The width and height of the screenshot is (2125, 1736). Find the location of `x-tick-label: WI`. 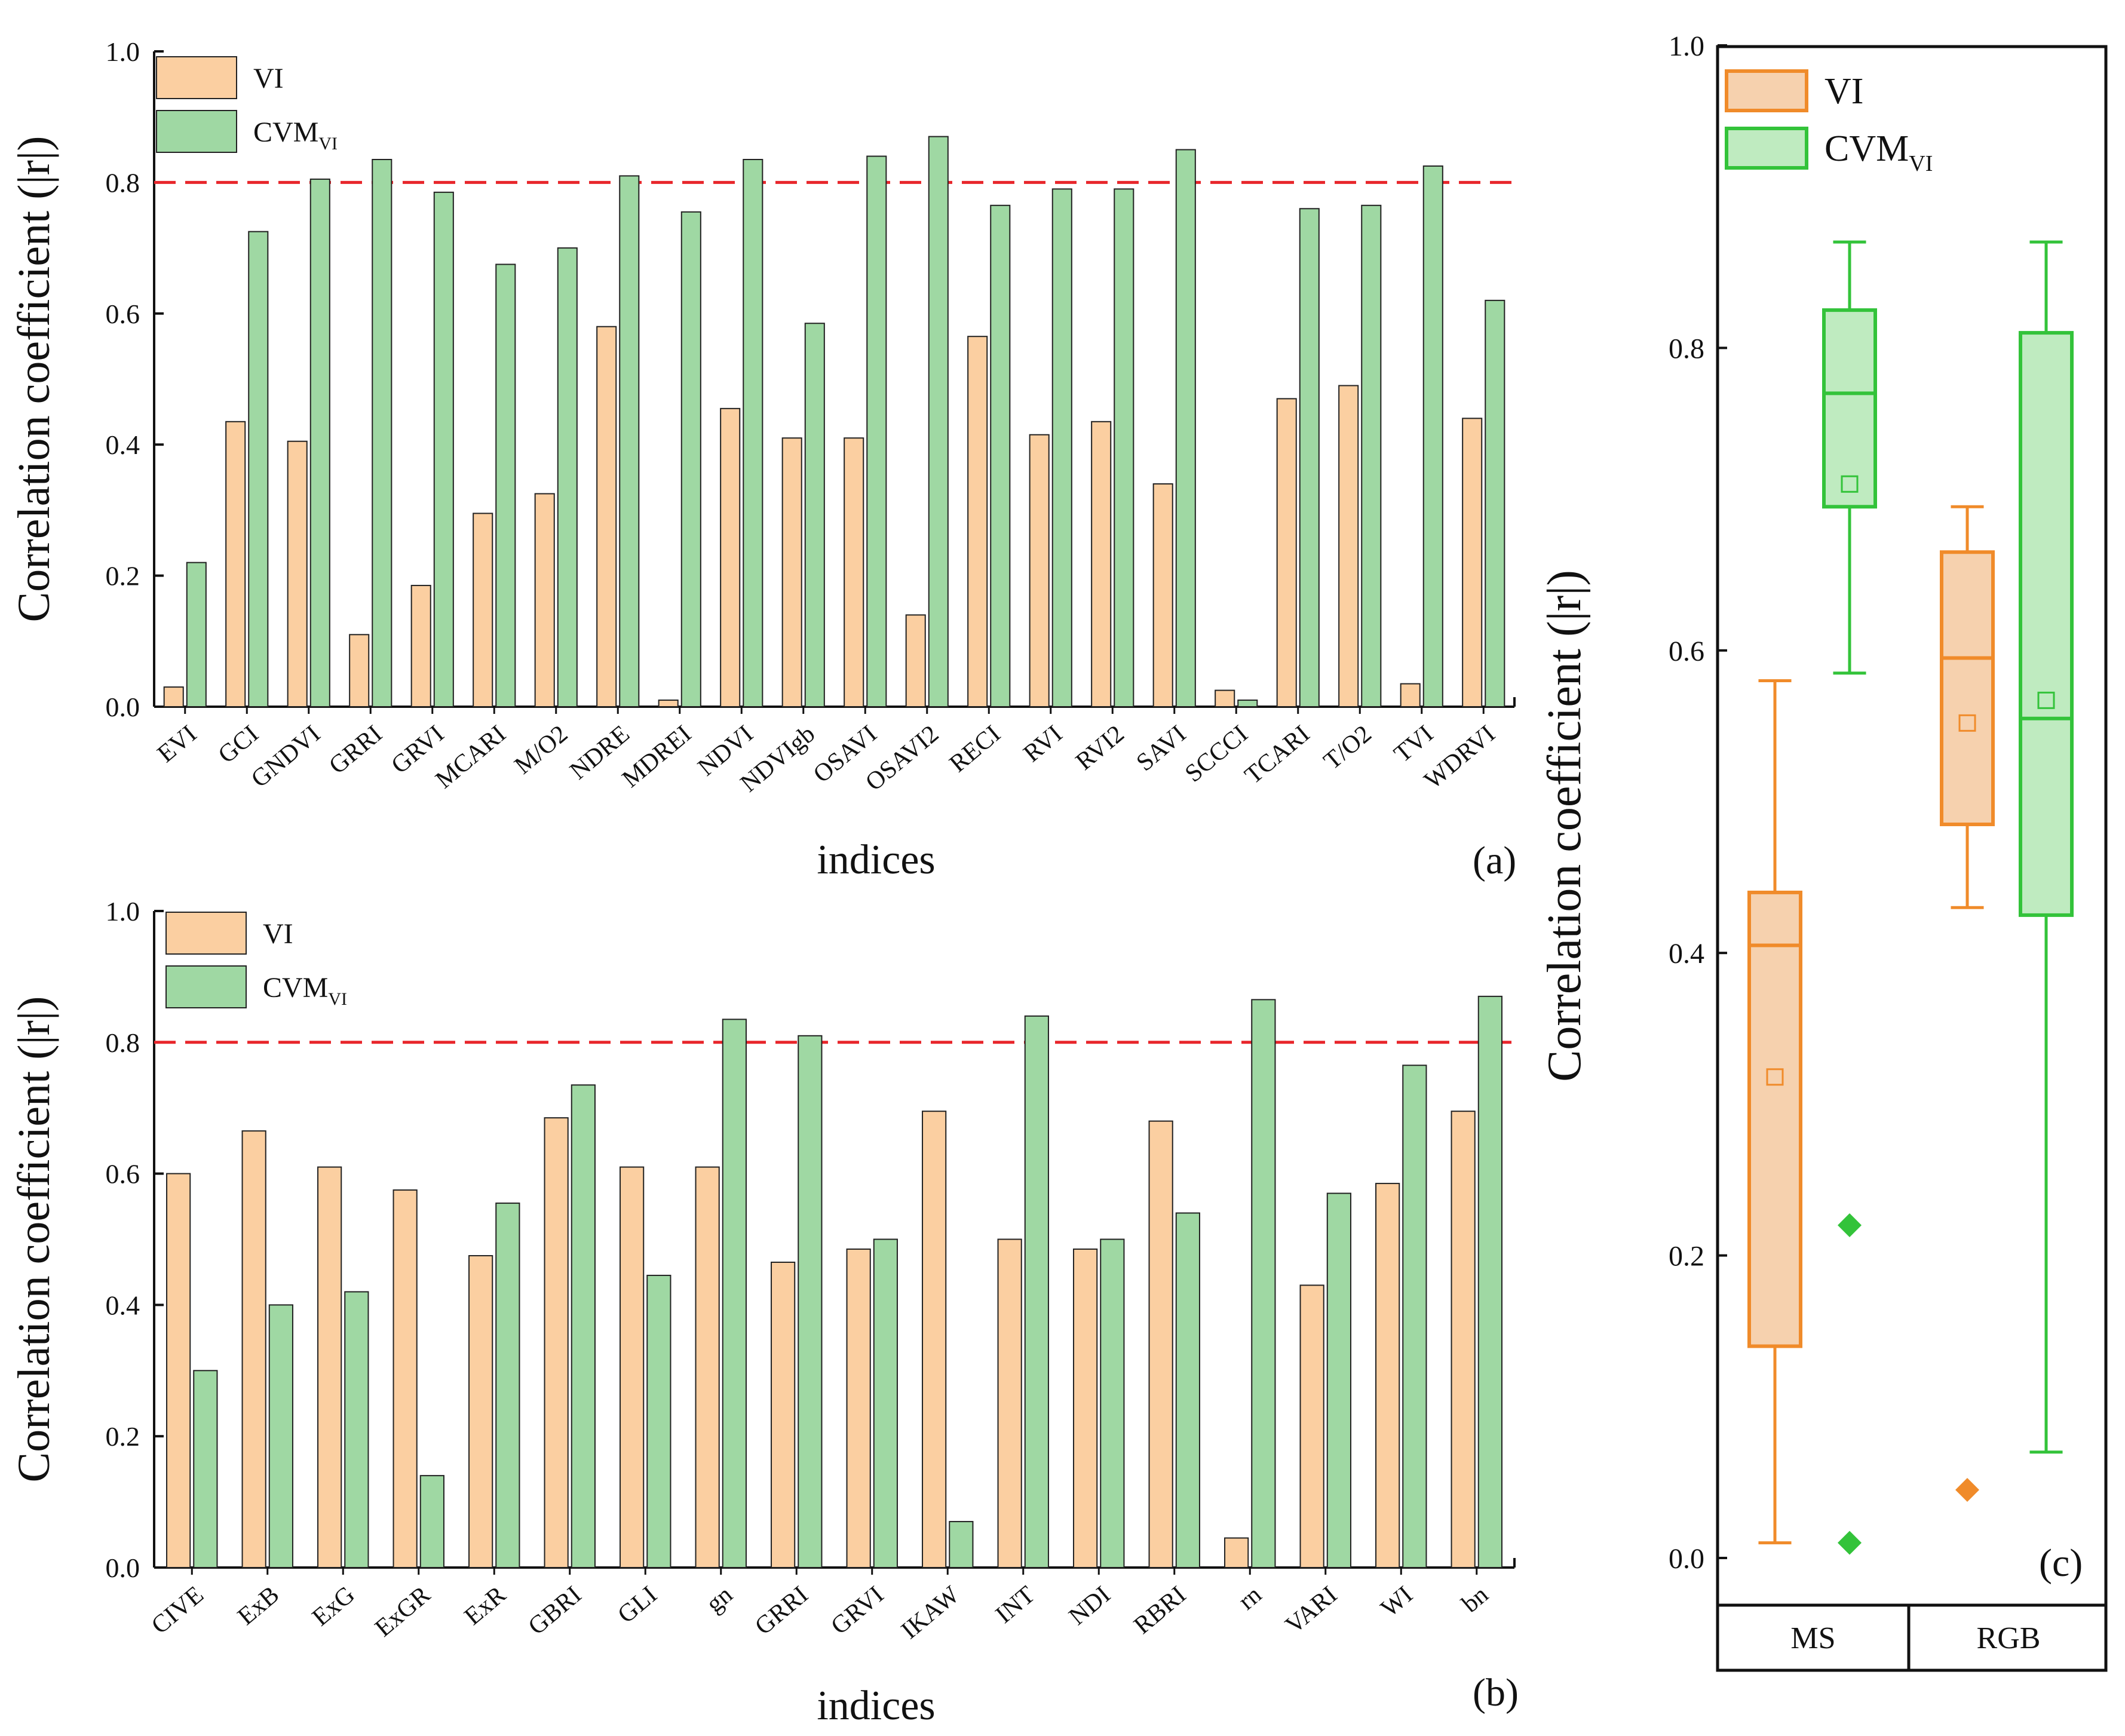

x-tick-label: WI is located at coordinates (1397, 1601).